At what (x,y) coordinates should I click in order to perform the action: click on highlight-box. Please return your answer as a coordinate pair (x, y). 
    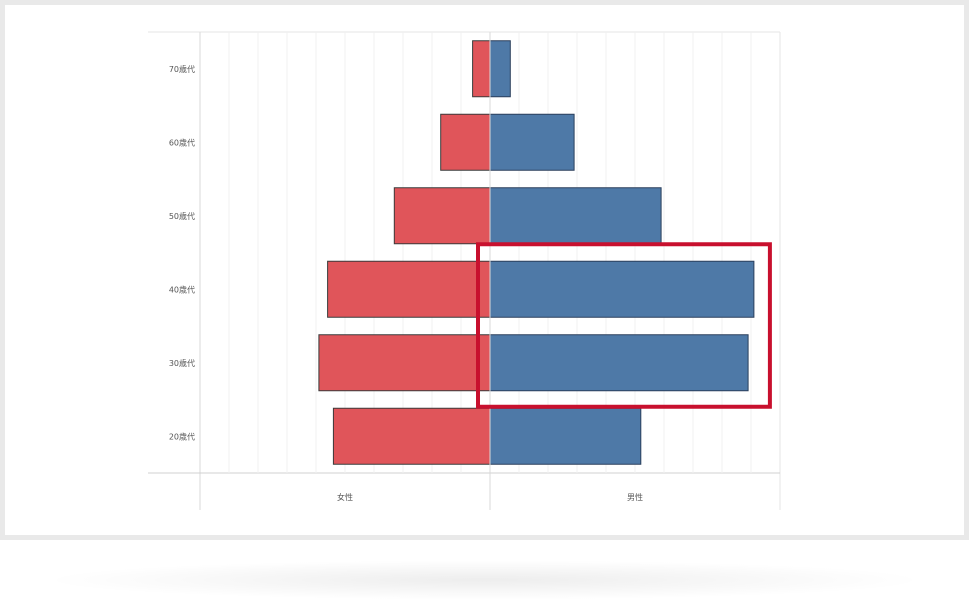
    Looking at the image, I should click on (624, 325).